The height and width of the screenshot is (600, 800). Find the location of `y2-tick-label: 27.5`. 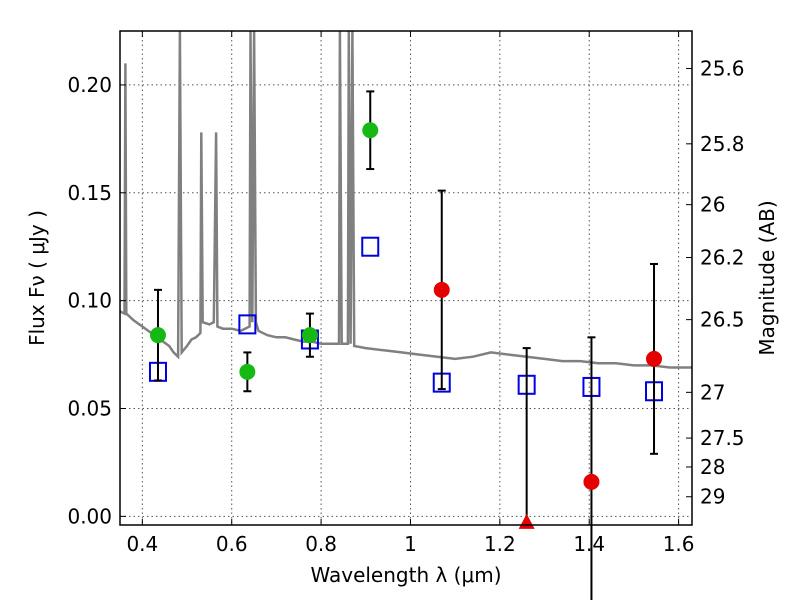

y2-tick-label: 27.5 is located at coordinates (722, 438).